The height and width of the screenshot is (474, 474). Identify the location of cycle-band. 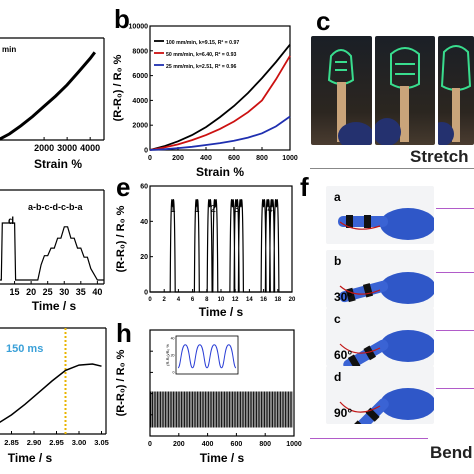
(221, 409).